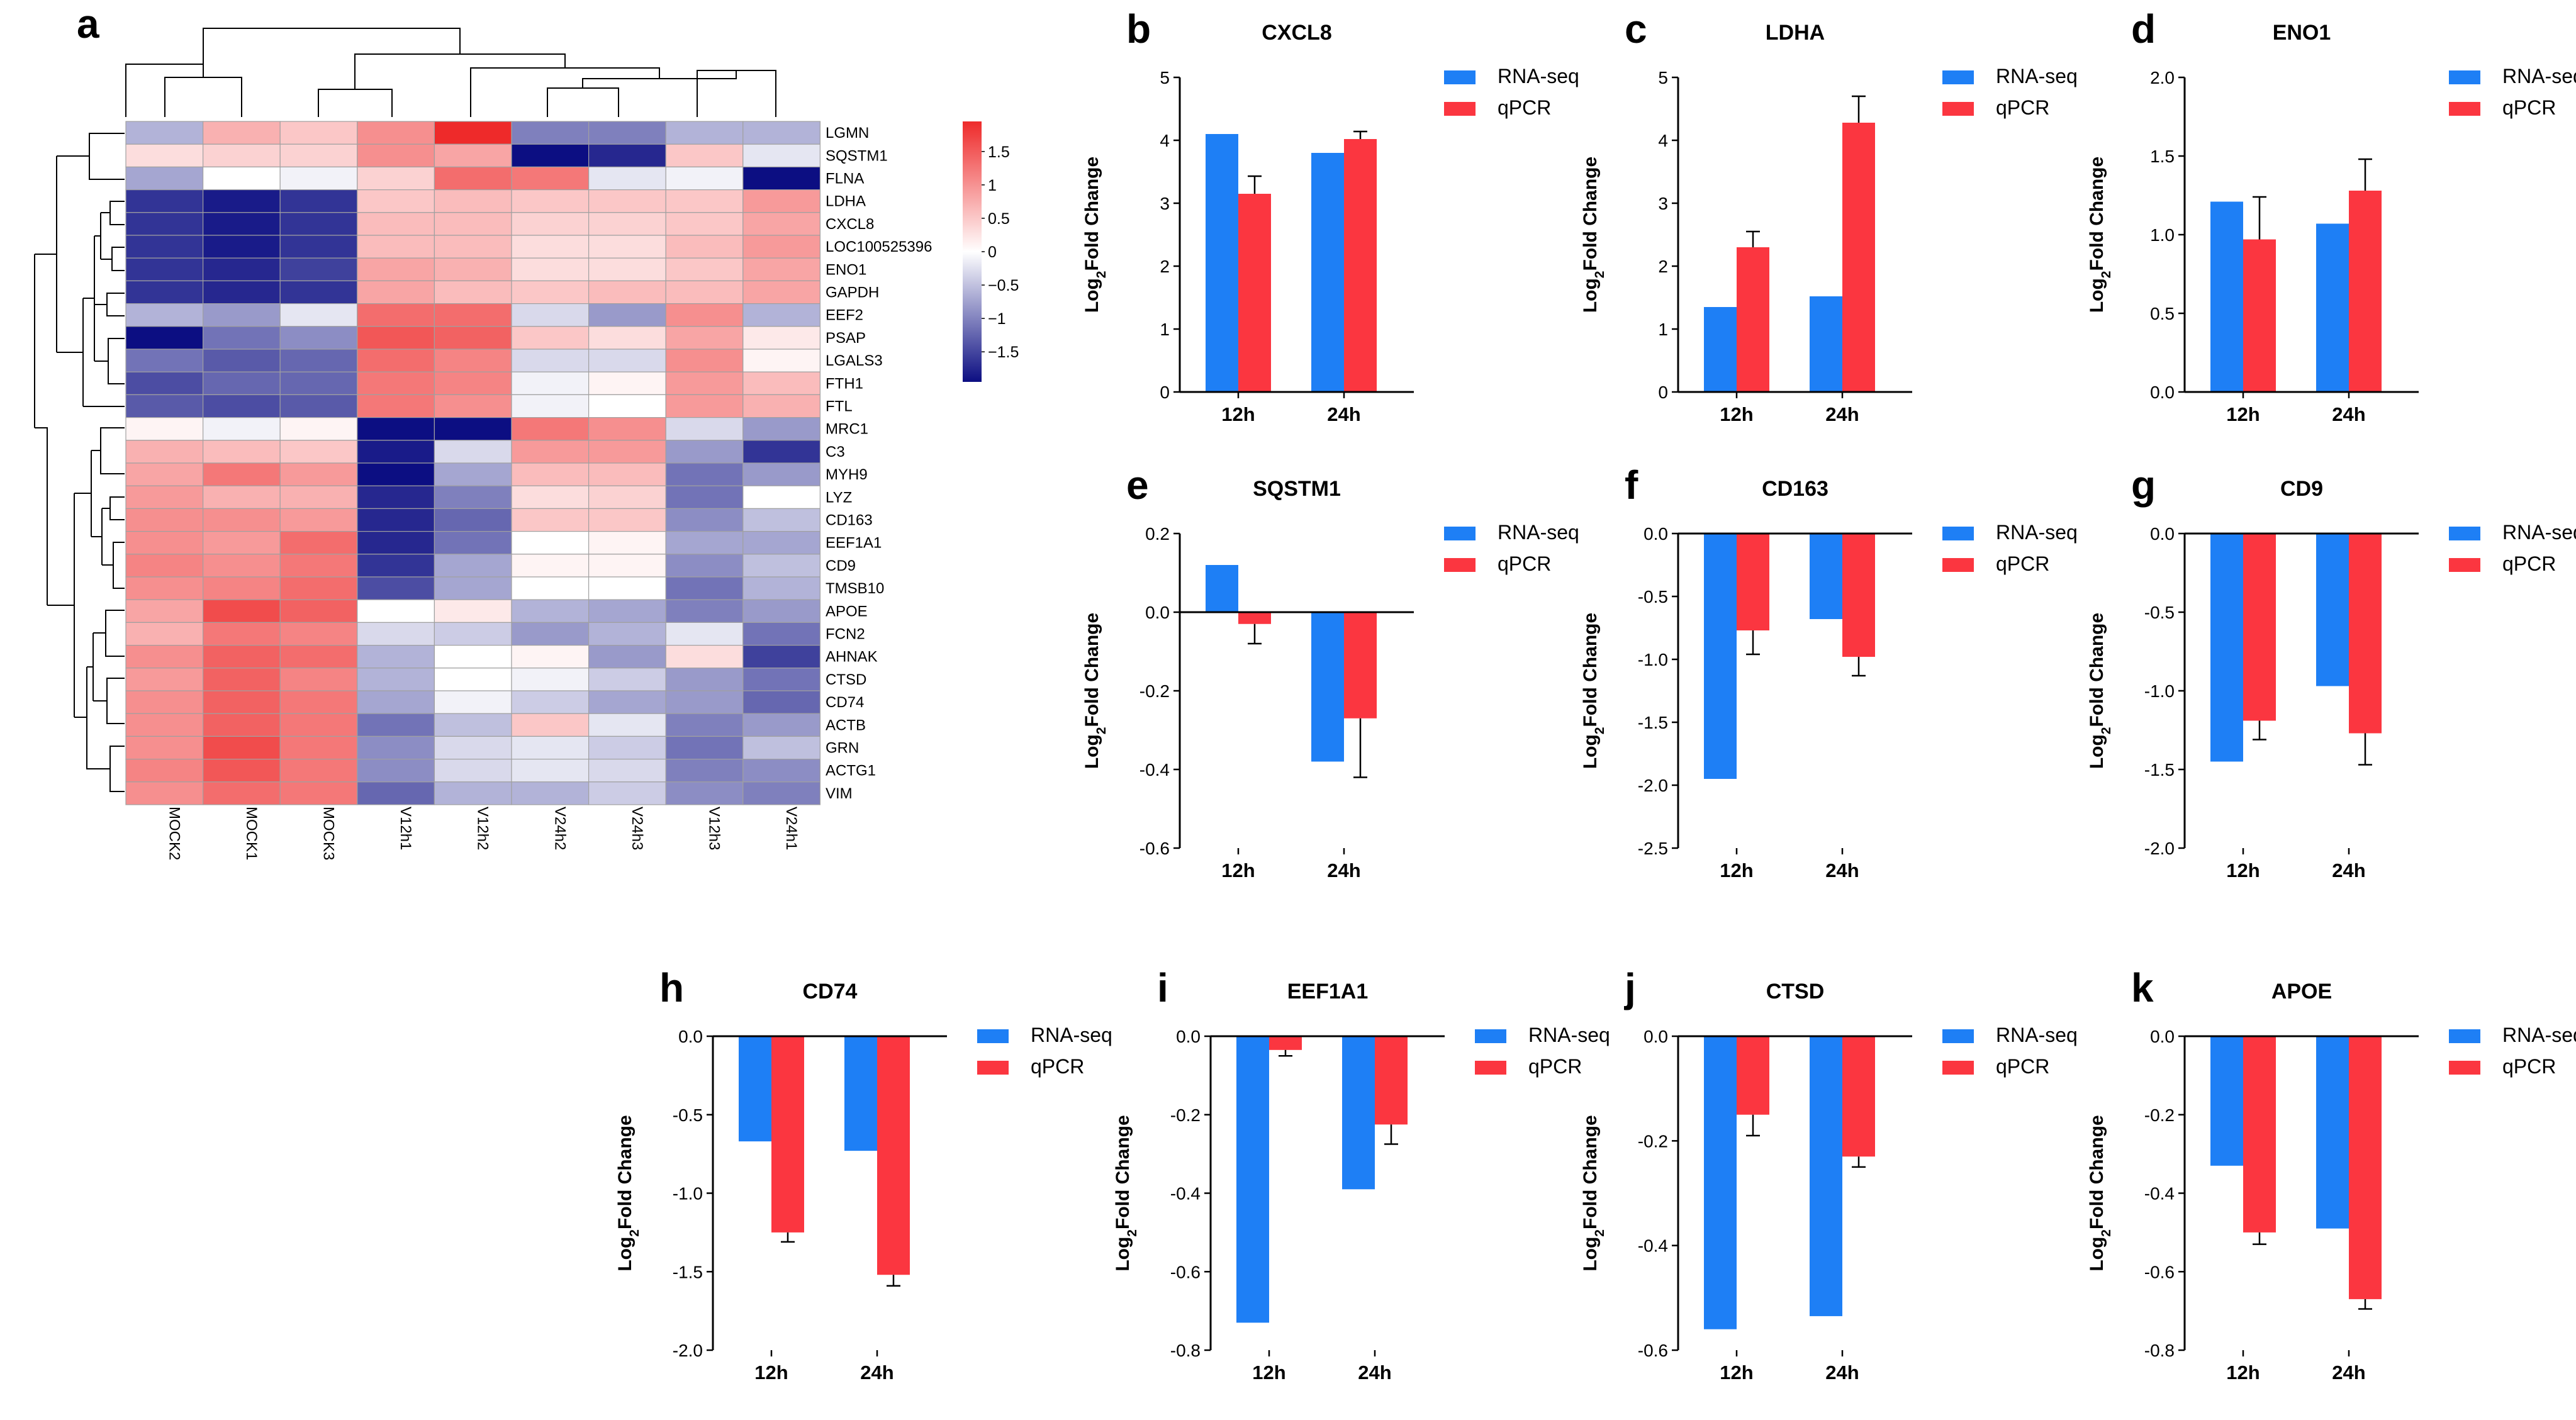  What do you see at coordinates (846, 269) in the screenshot?
I see `gene-label: ENO1` at bounding box center [846, 269].